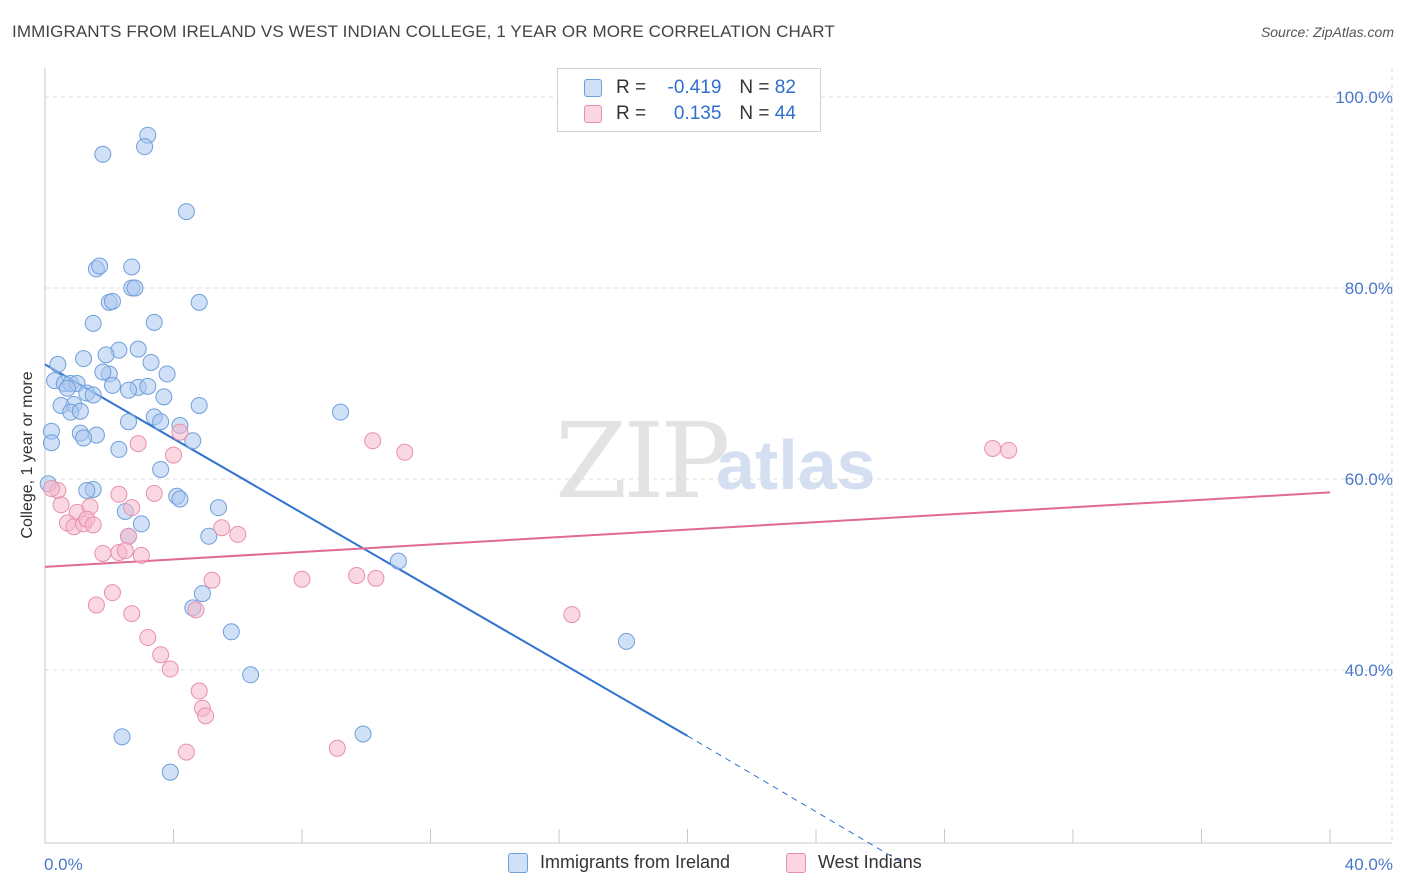  What do you see at coordinates (687, 529) in the screenshot?
I see `west-indian-trend-line` at bounding box center [687, 529].